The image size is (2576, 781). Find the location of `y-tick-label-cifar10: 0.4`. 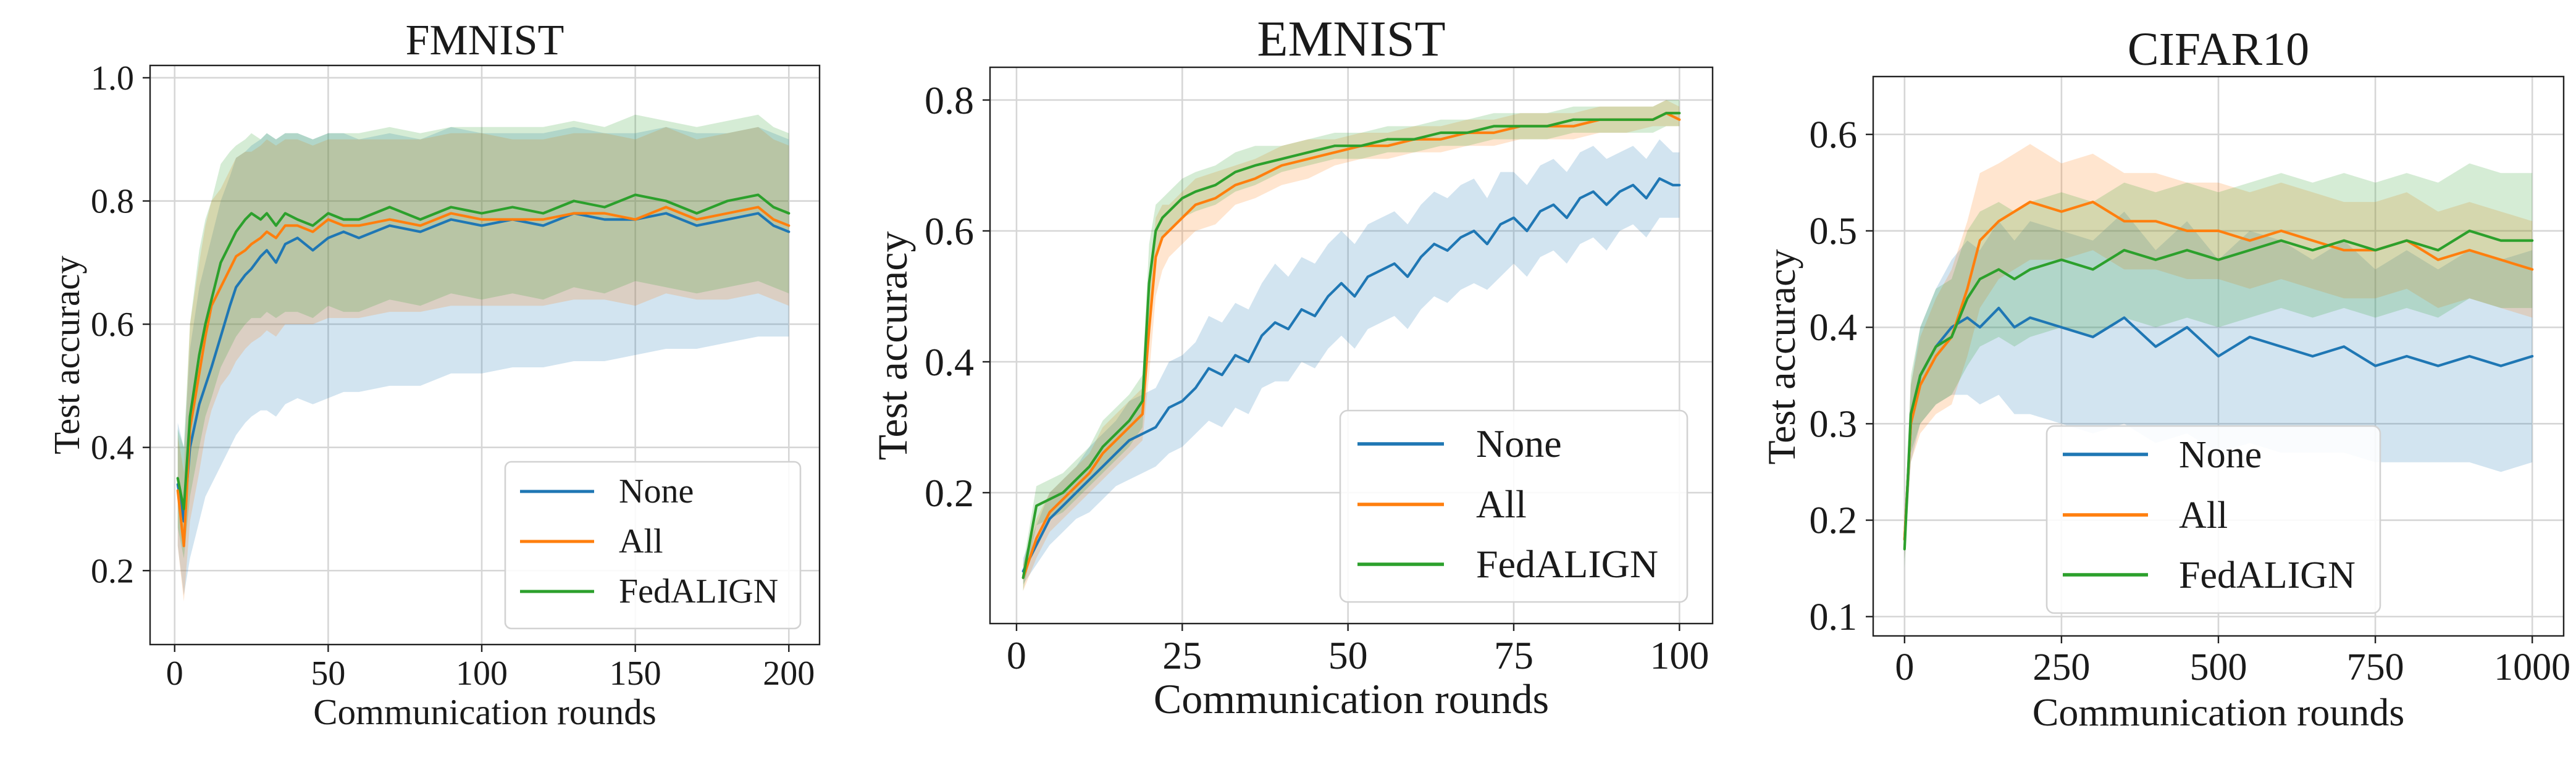

y-tick-label-cifar10: 0.4 is located at coordinates (1834, 328).